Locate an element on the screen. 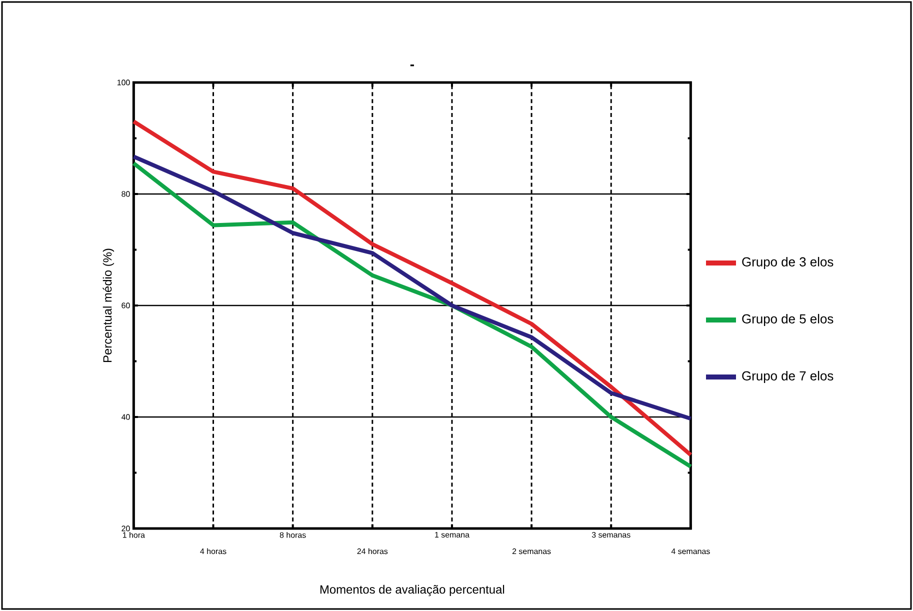  legend-label: Grupo de 3 elos is located at coordinates (788, 263).